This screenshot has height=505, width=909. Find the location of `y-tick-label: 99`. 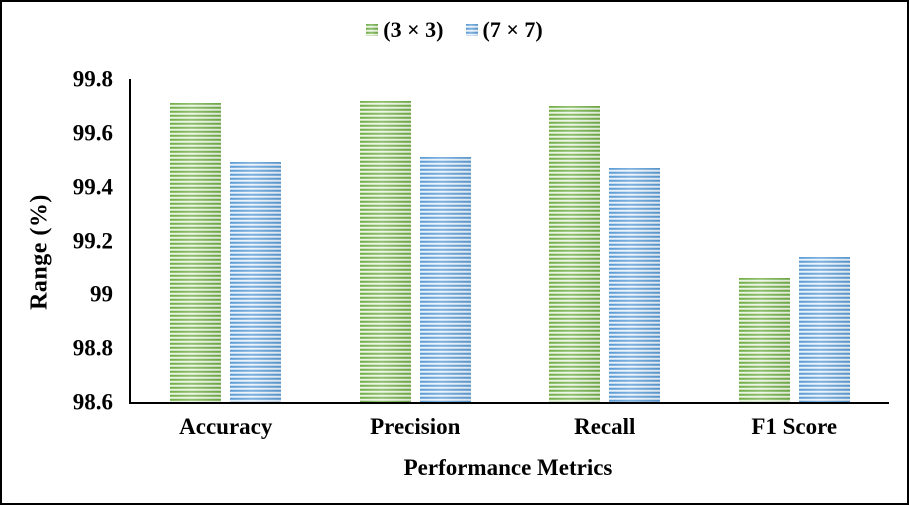

y-tick-label: 99 is located at coordinates (101, 294).